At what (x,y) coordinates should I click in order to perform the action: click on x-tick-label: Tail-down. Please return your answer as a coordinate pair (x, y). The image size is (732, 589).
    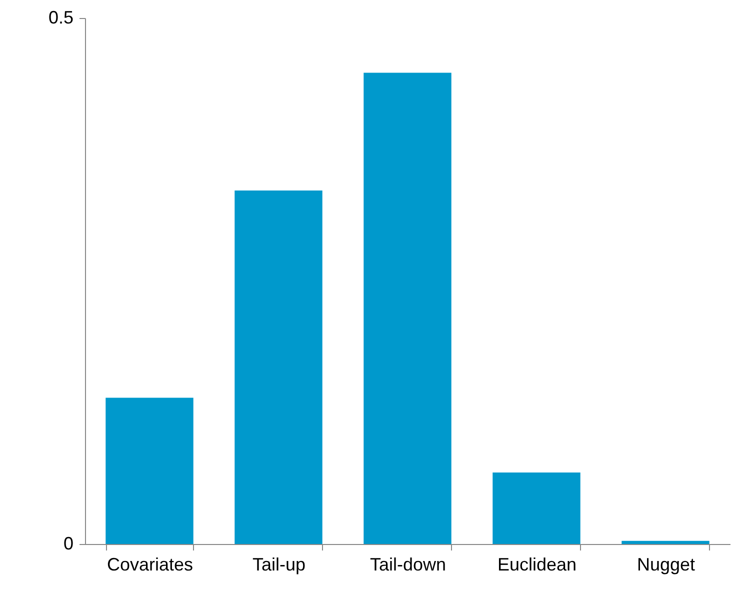
    Looking at the image, I should click on (408, 564).